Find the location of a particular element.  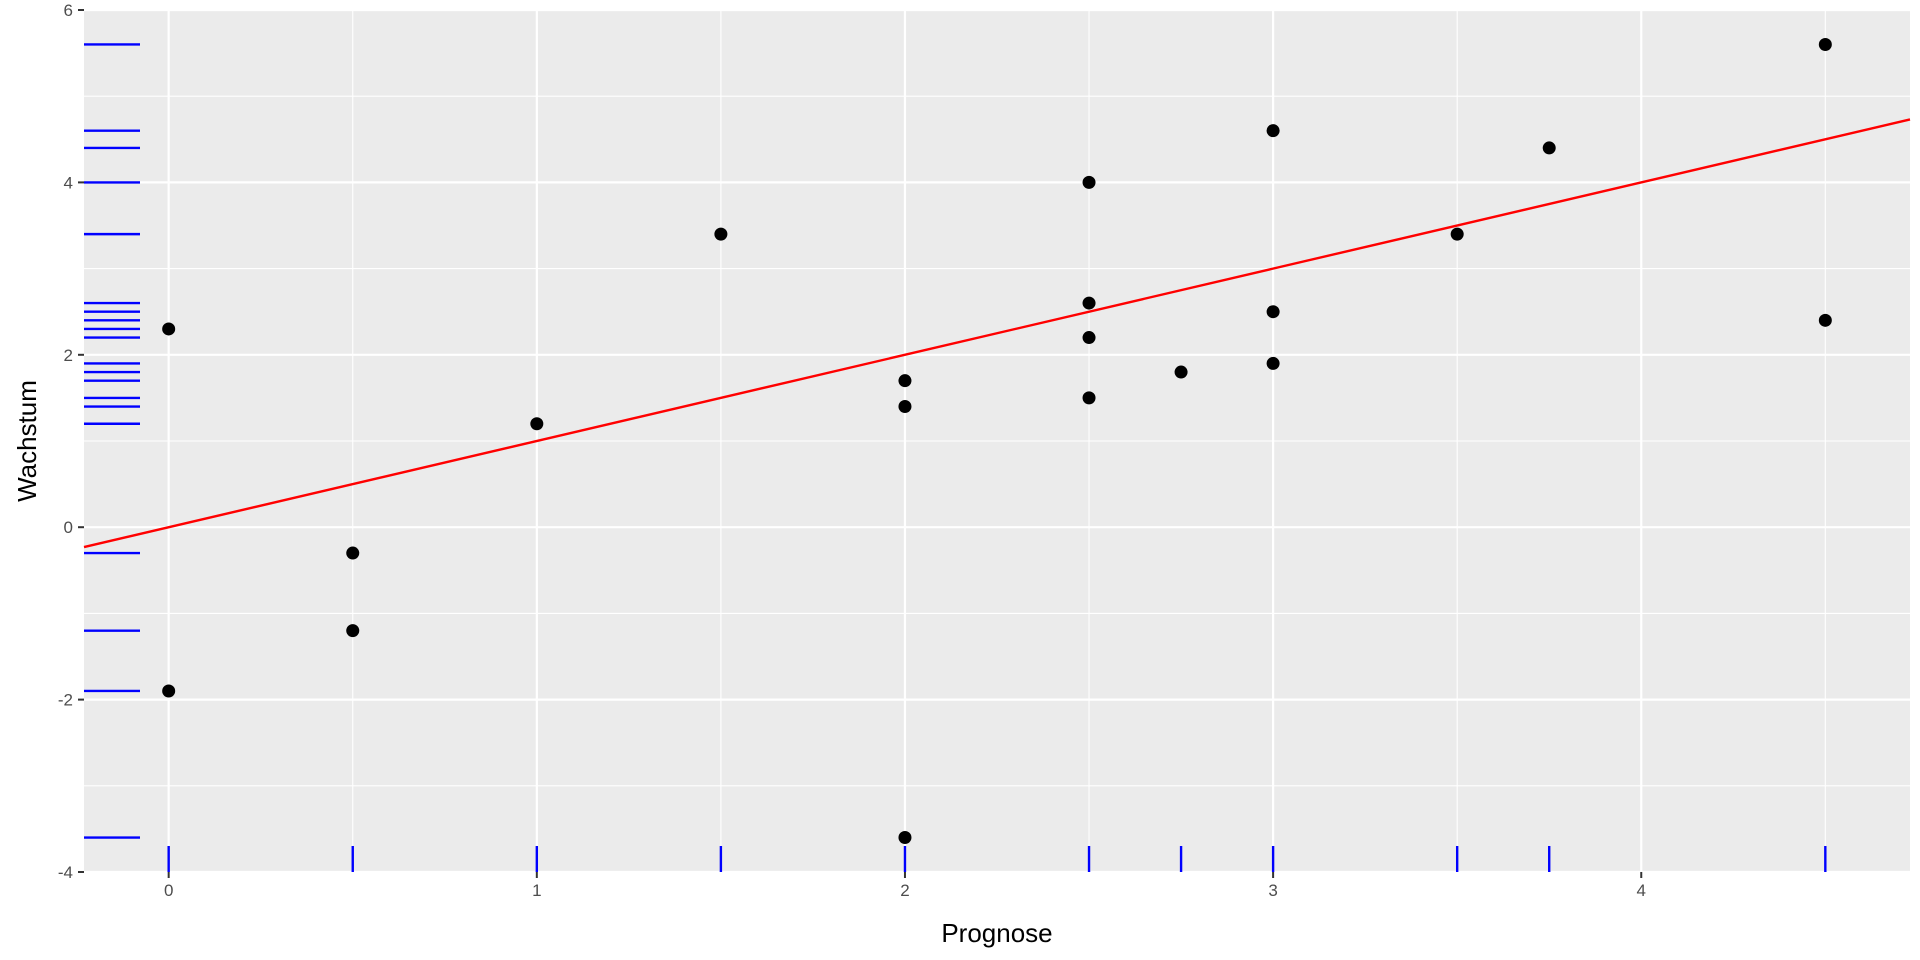

x-axis-ticks: 0 1 2 3 4 is located at coordinates (905, 886).